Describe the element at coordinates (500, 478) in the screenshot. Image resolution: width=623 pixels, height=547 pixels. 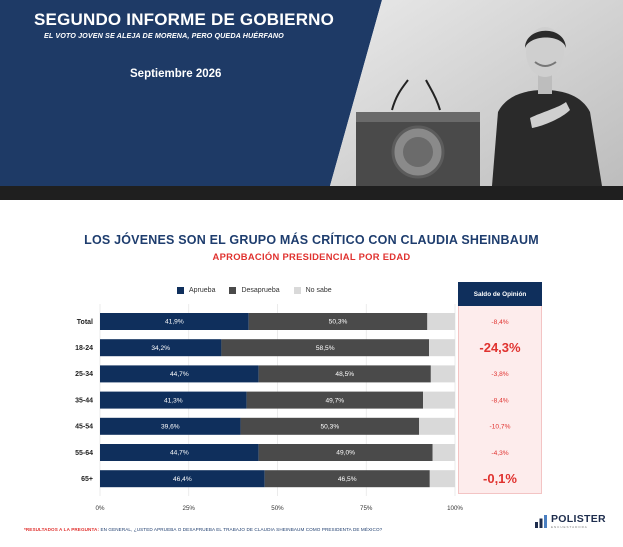
I see `saldo-value: -0,1%` at that location.